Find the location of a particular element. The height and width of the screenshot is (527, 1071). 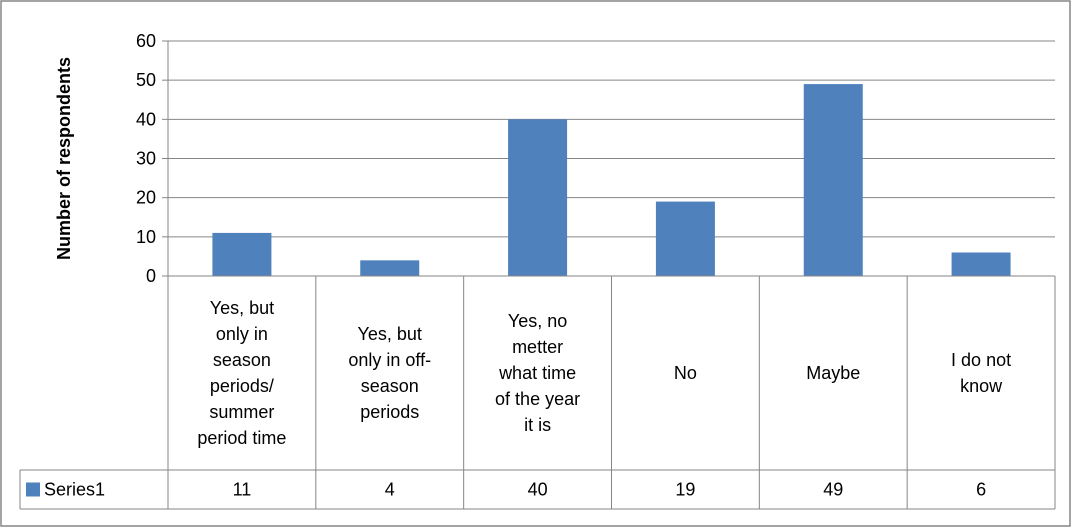

data-table-value: 49 is located at coordinates (833, 490).